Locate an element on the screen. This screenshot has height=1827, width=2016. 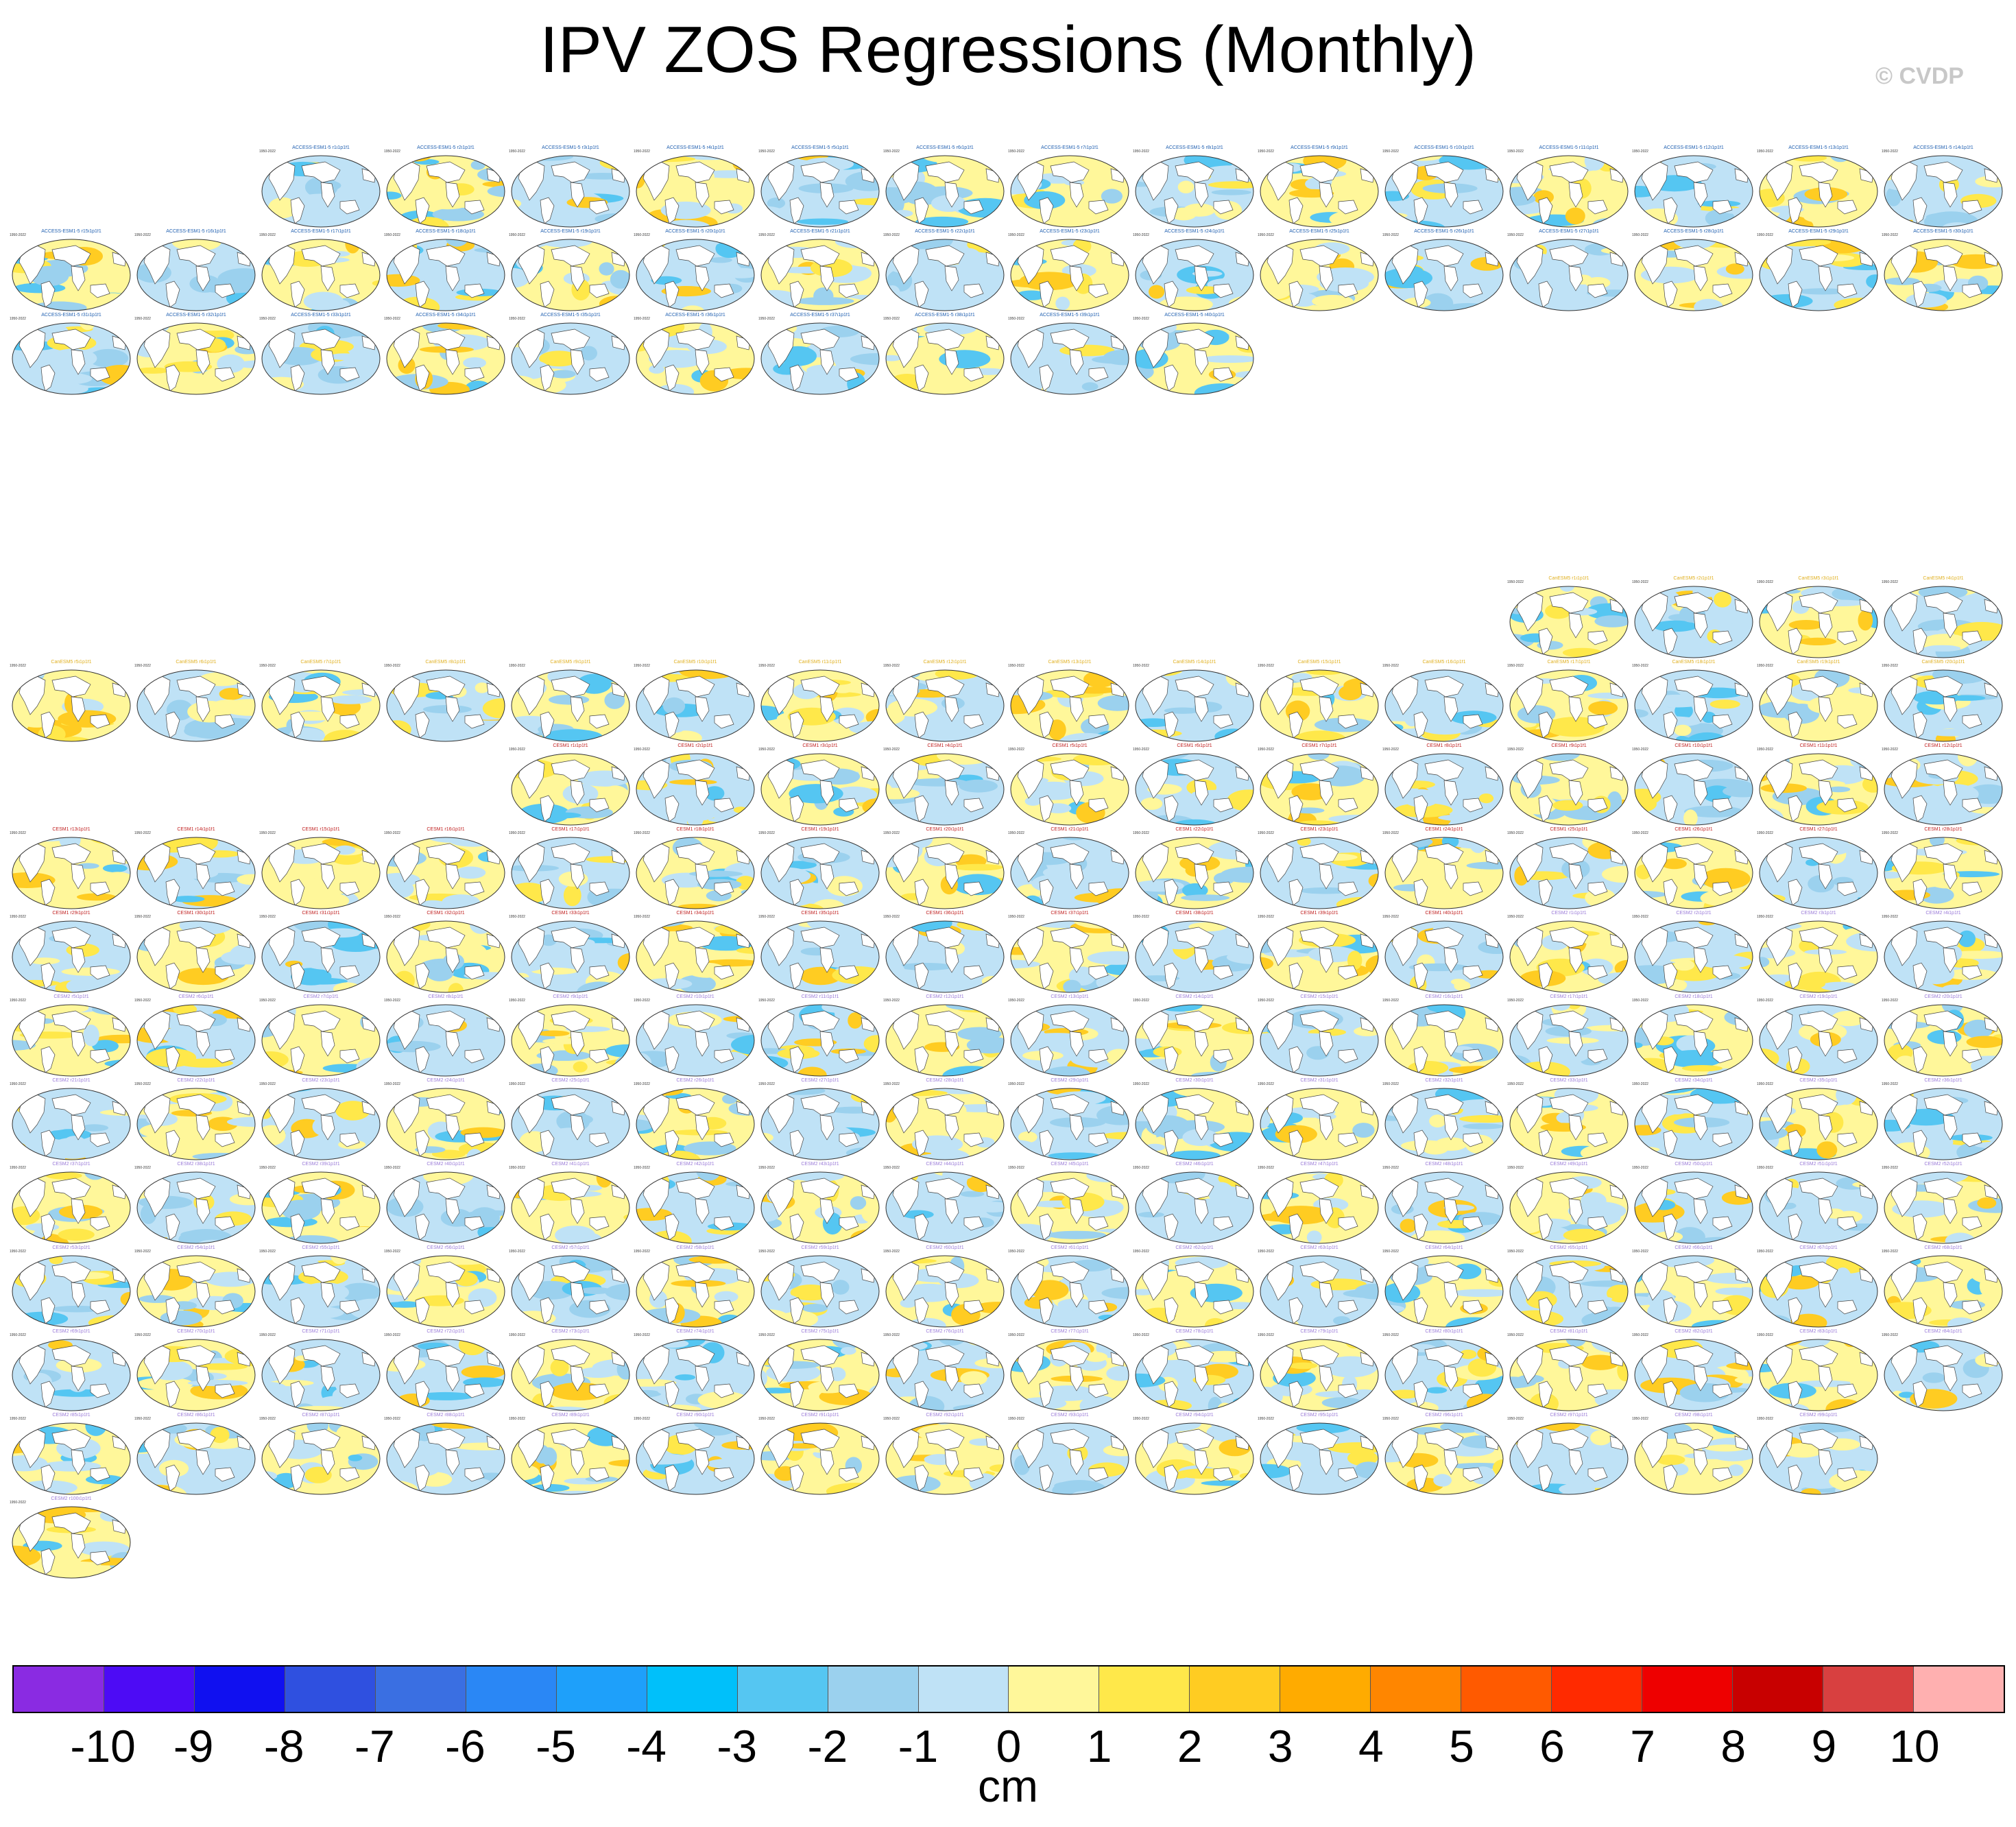
map-panel: CESM2 r86i1p1f1 1950-2022 is located at coordinates (196, 1456).